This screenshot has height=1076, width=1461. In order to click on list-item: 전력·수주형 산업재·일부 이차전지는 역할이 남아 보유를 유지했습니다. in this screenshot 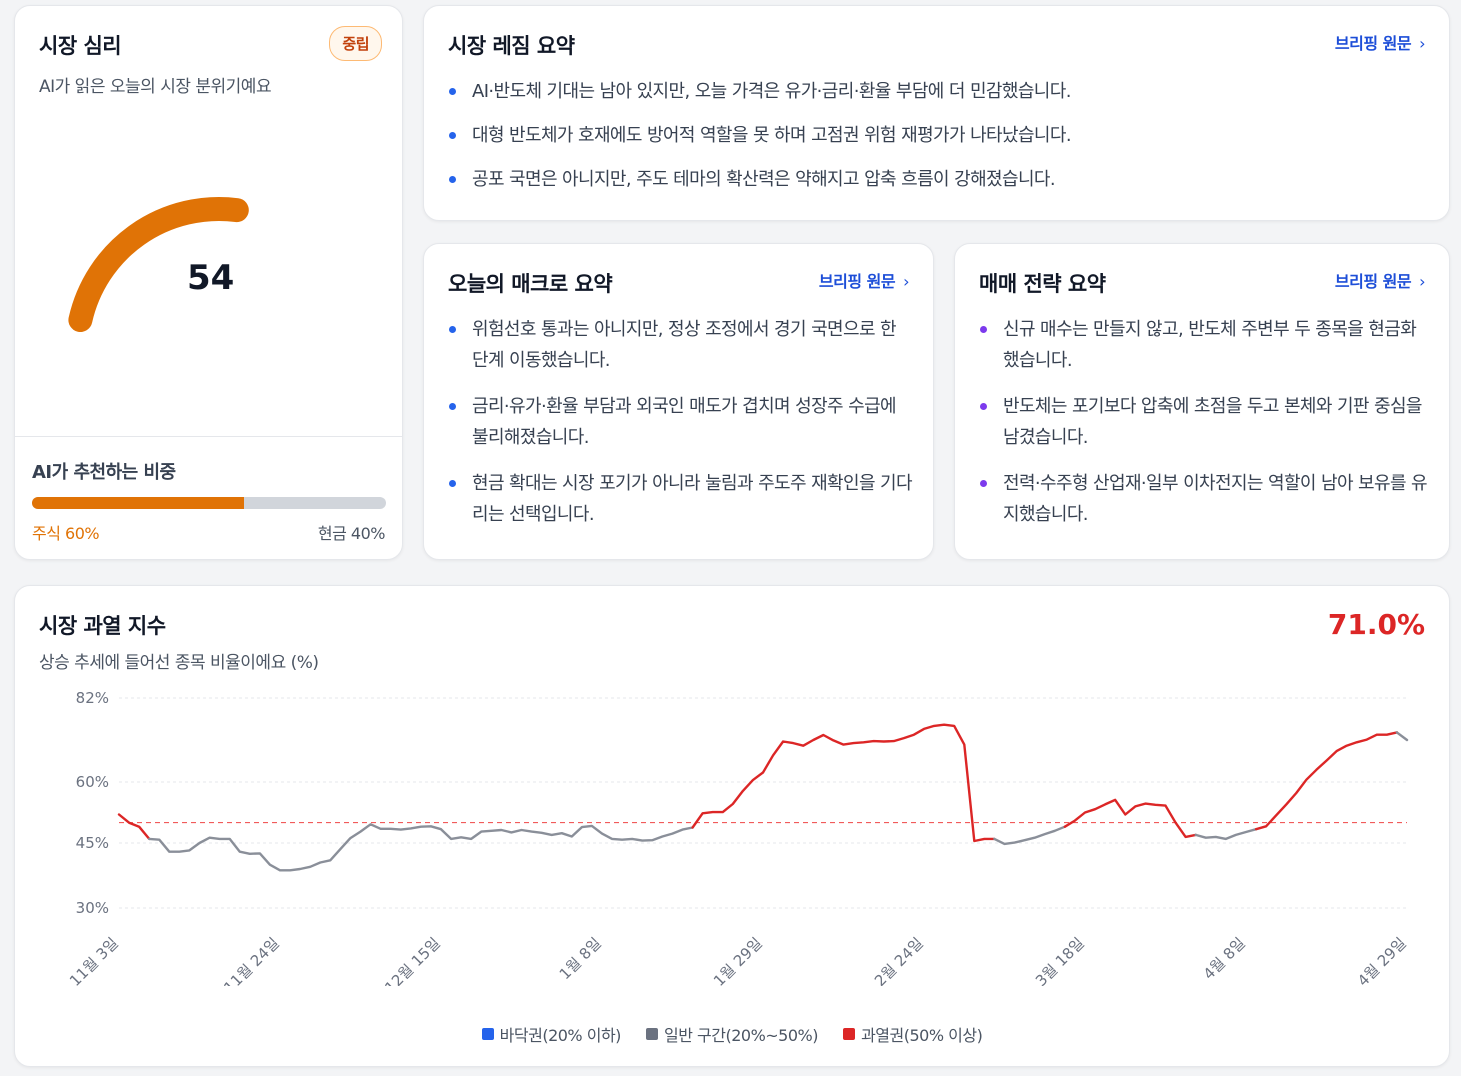, I will do `click(1204, 499)`.